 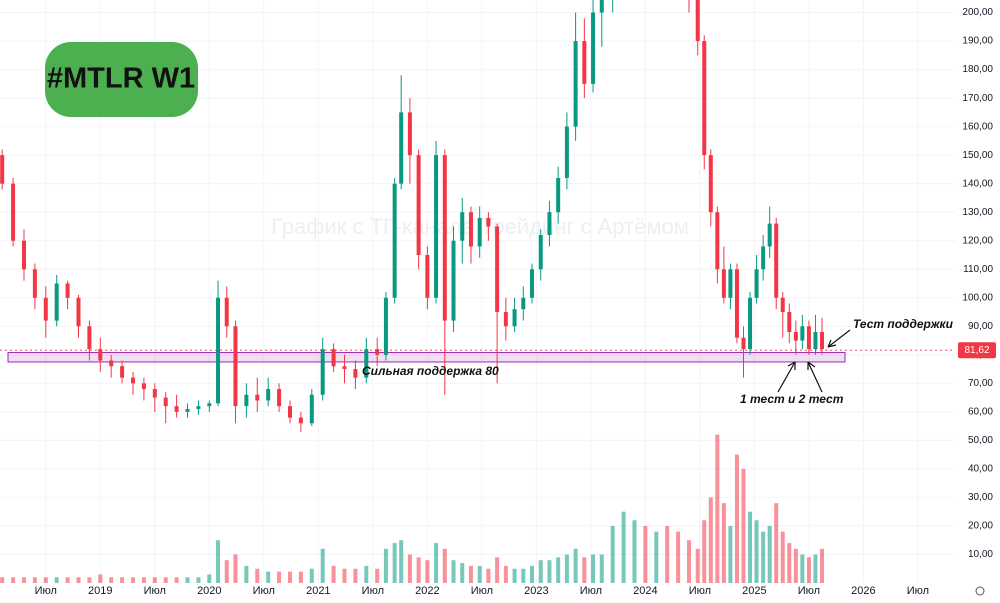 I want to click on x-tick-label: 2024, so click(x=645, y=591).